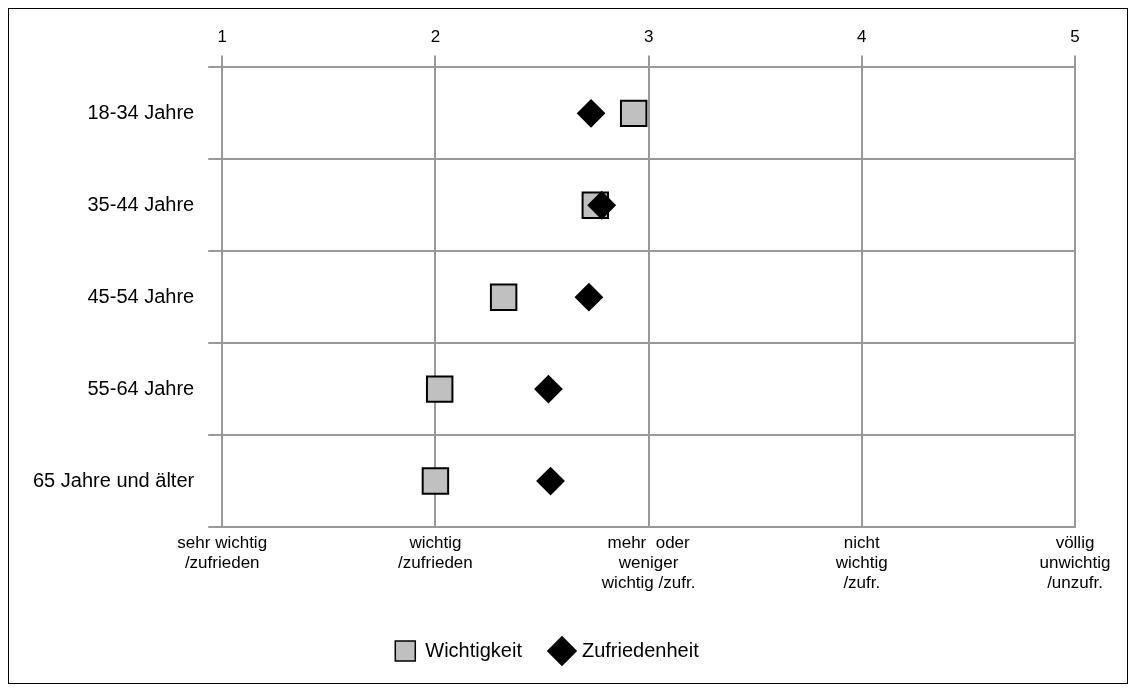  Describe the element at coordinates (222, 36) in the screenshot. I see `x-tick-label: 1` at that location.